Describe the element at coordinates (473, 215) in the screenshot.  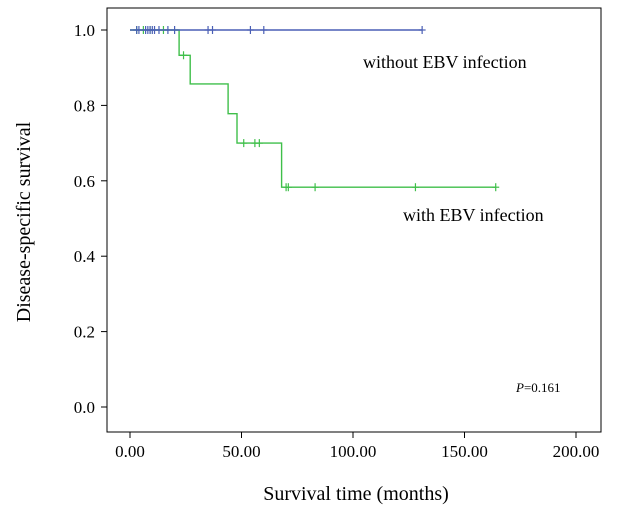
I see `series-label-with-ebv: with EBV infection` at that location.